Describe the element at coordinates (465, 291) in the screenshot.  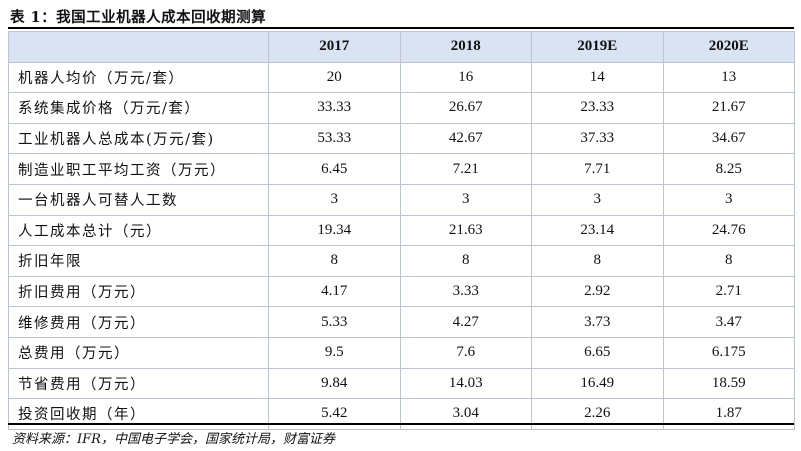
I see `table-cell: 3.33` at that location.